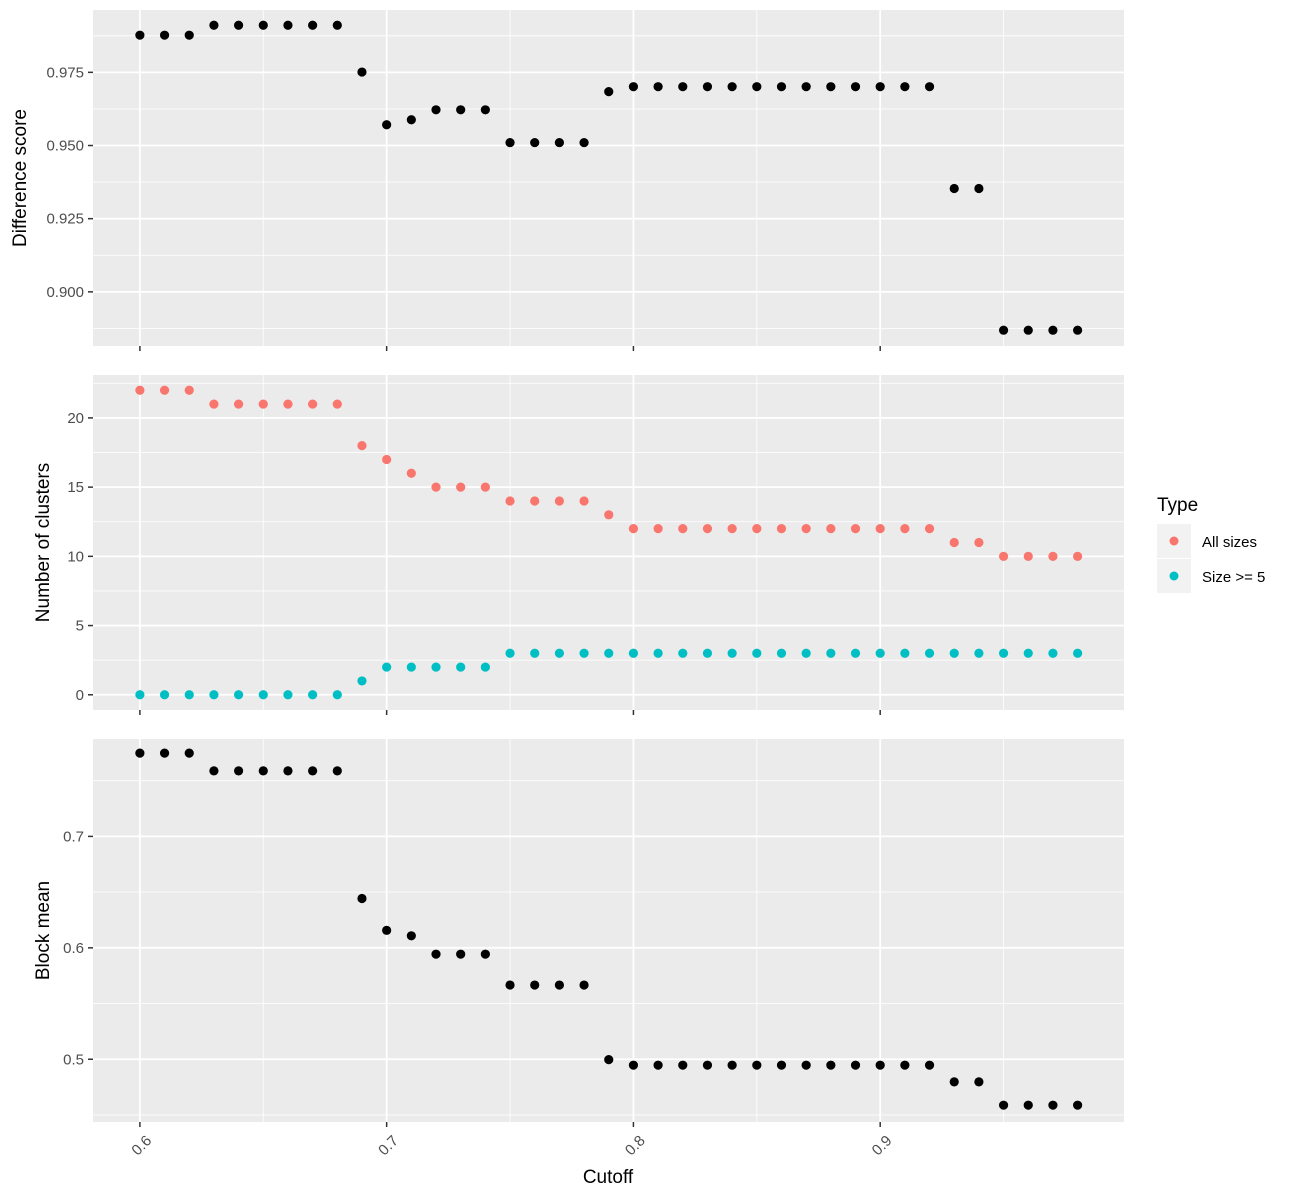  I want to click on y-tick-label: 0, so click(80, 695).